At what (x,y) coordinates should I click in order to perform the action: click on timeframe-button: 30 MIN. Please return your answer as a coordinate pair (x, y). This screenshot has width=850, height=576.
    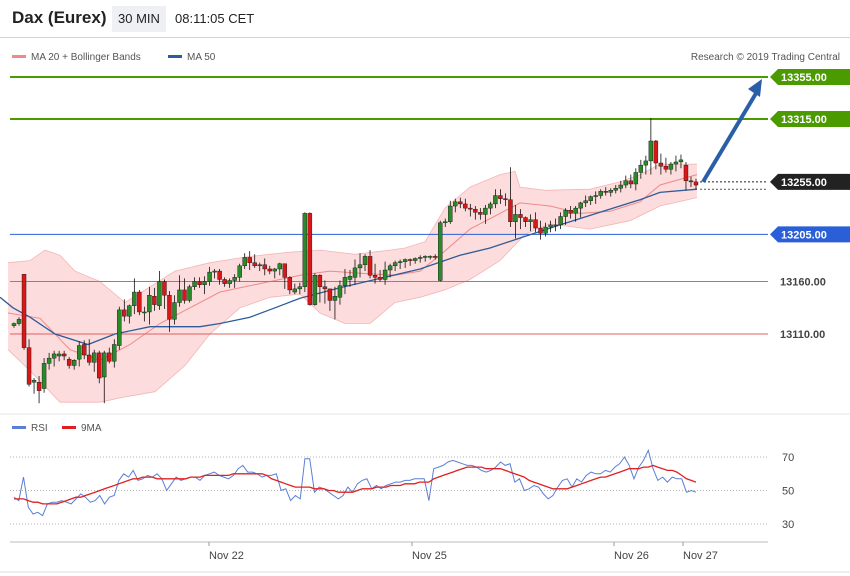
    Looking at the image, I should click on (139, 19).